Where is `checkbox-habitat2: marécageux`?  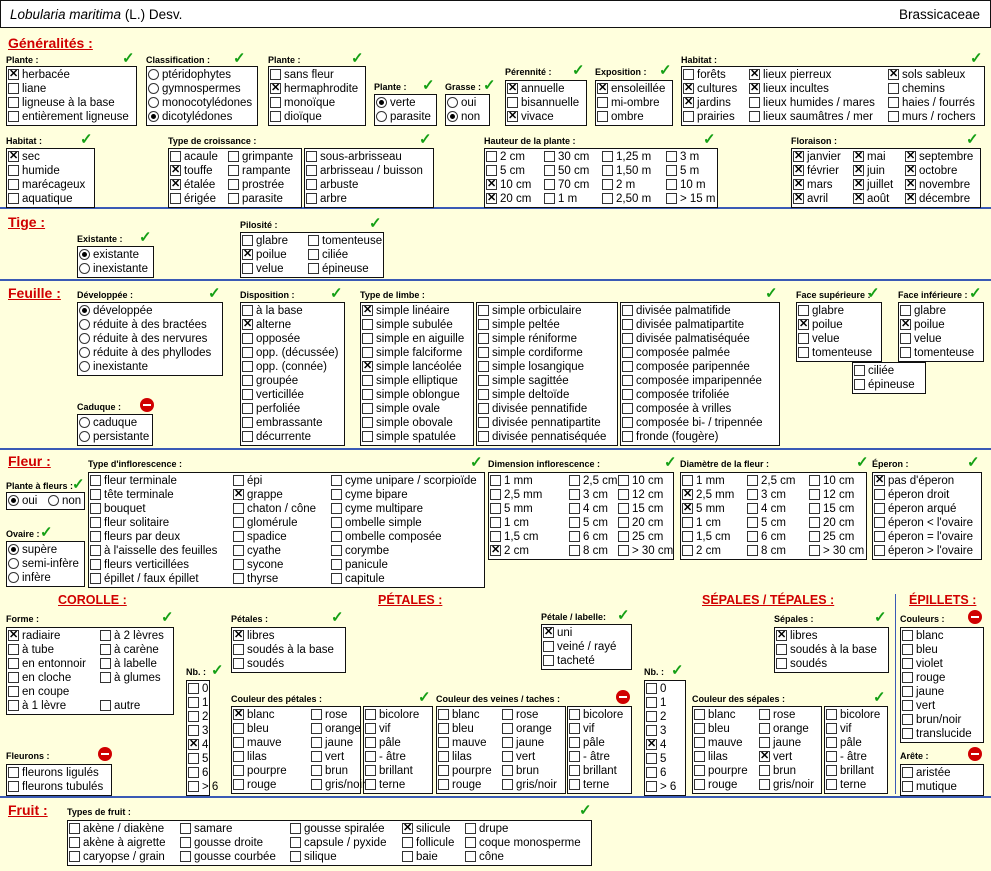
checkbox-habitat2: marécageux is located at coordinates (46, 185).